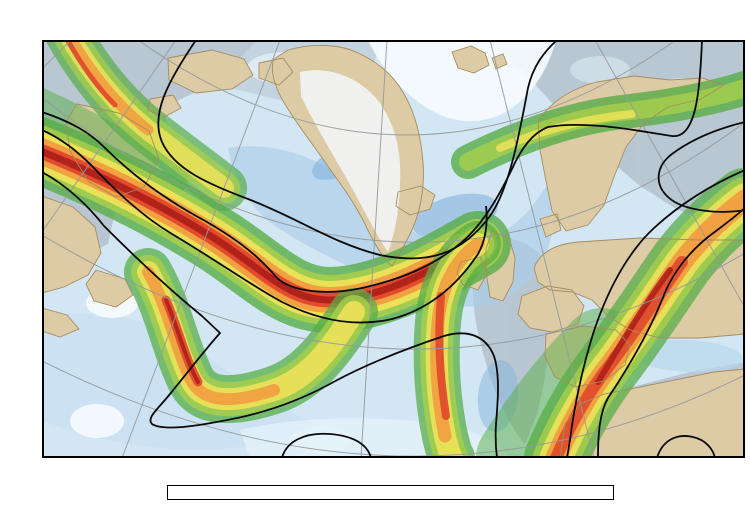 The height and width of the screenshot is (516, 750). Describe the element at coordinates (397, 507) in the screenshot. I see `colorbar-labels` at that location.